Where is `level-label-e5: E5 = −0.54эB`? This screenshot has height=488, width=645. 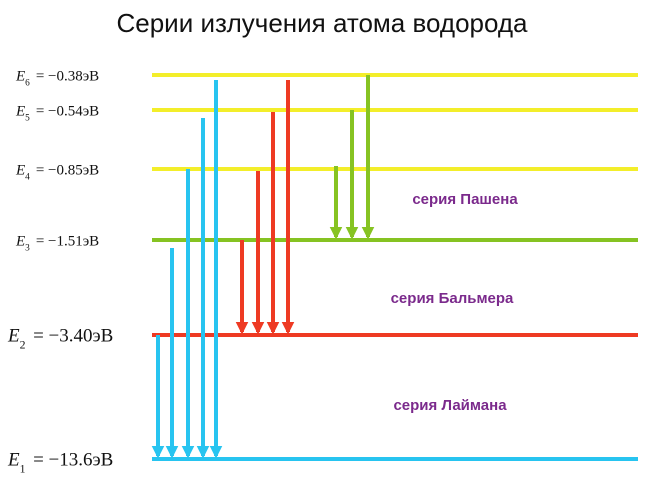 level-label-e5: E5 = −0.54эB is located at coordinates (57, 113).